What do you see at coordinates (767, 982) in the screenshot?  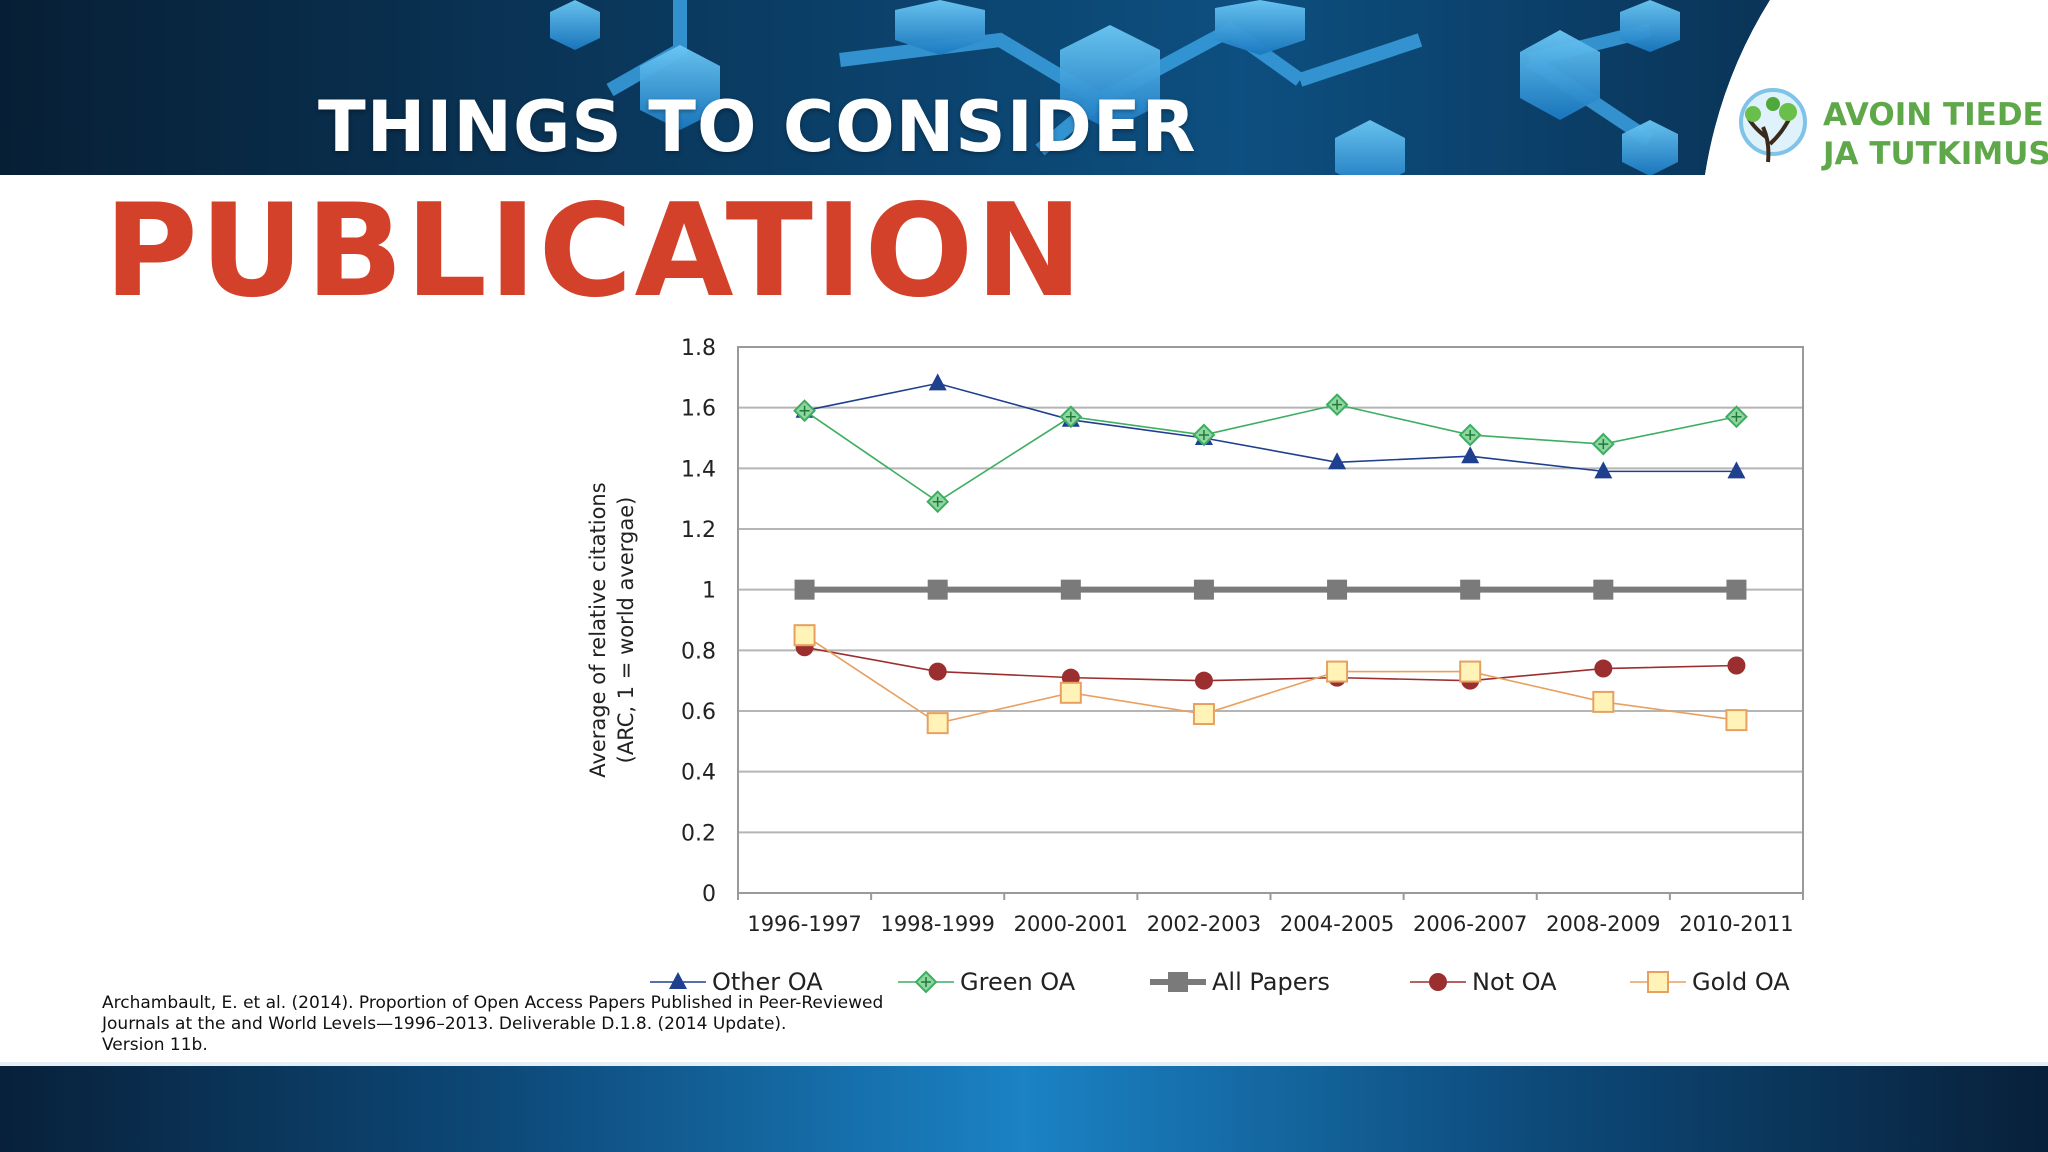 I see `legend-label: Other OA` at bounding box center [767, 982].